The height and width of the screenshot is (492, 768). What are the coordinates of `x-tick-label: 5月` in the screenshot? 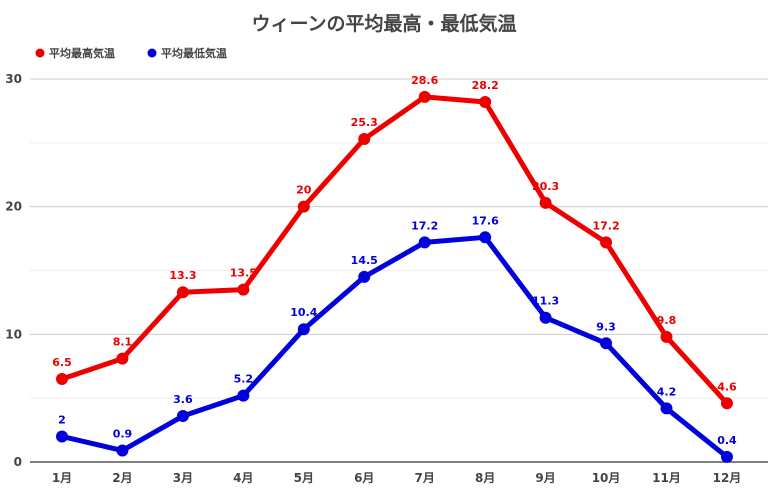 It's located at (304, 478).